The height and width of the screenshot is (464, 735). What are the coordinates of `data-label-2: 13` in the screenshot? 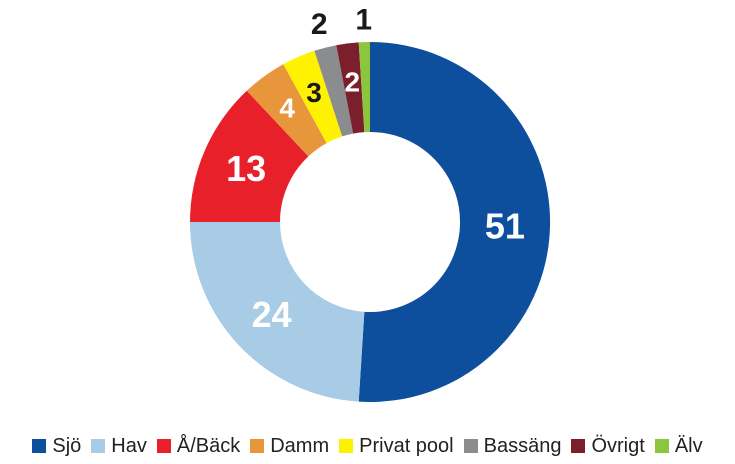 It's located at (246, 168).